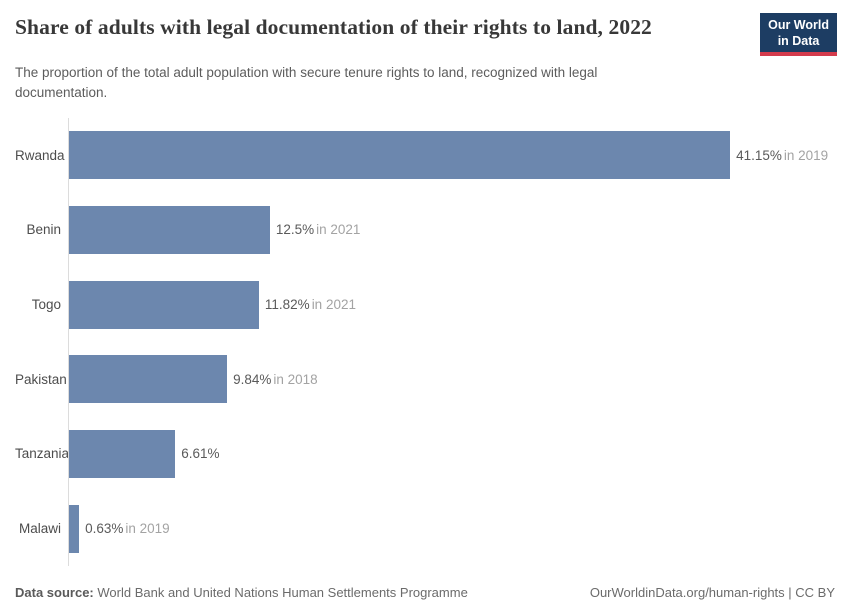  I want to click on bar-tanzania, so click(122, 453).